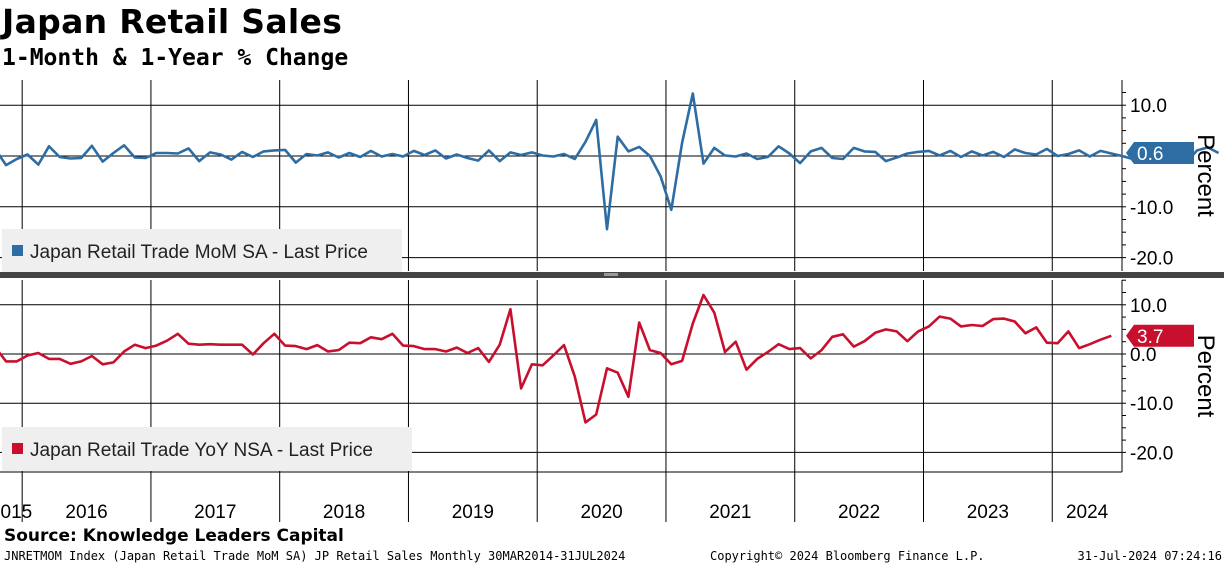 This screenshot has width=1224, height=566. What do you see at coordinates (611, 274) in the screenshot?
I see `panel-divider-grip` at bounding box center [611, 274].